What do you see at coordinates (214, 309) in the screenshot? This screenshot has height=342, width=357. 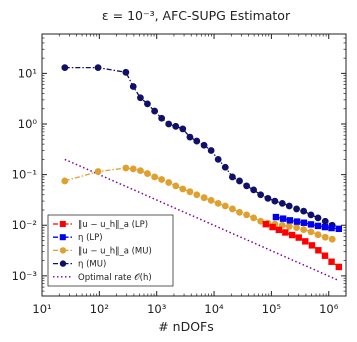 I see `x-tick-label: 10⁴` at bounding box center [214, 309].